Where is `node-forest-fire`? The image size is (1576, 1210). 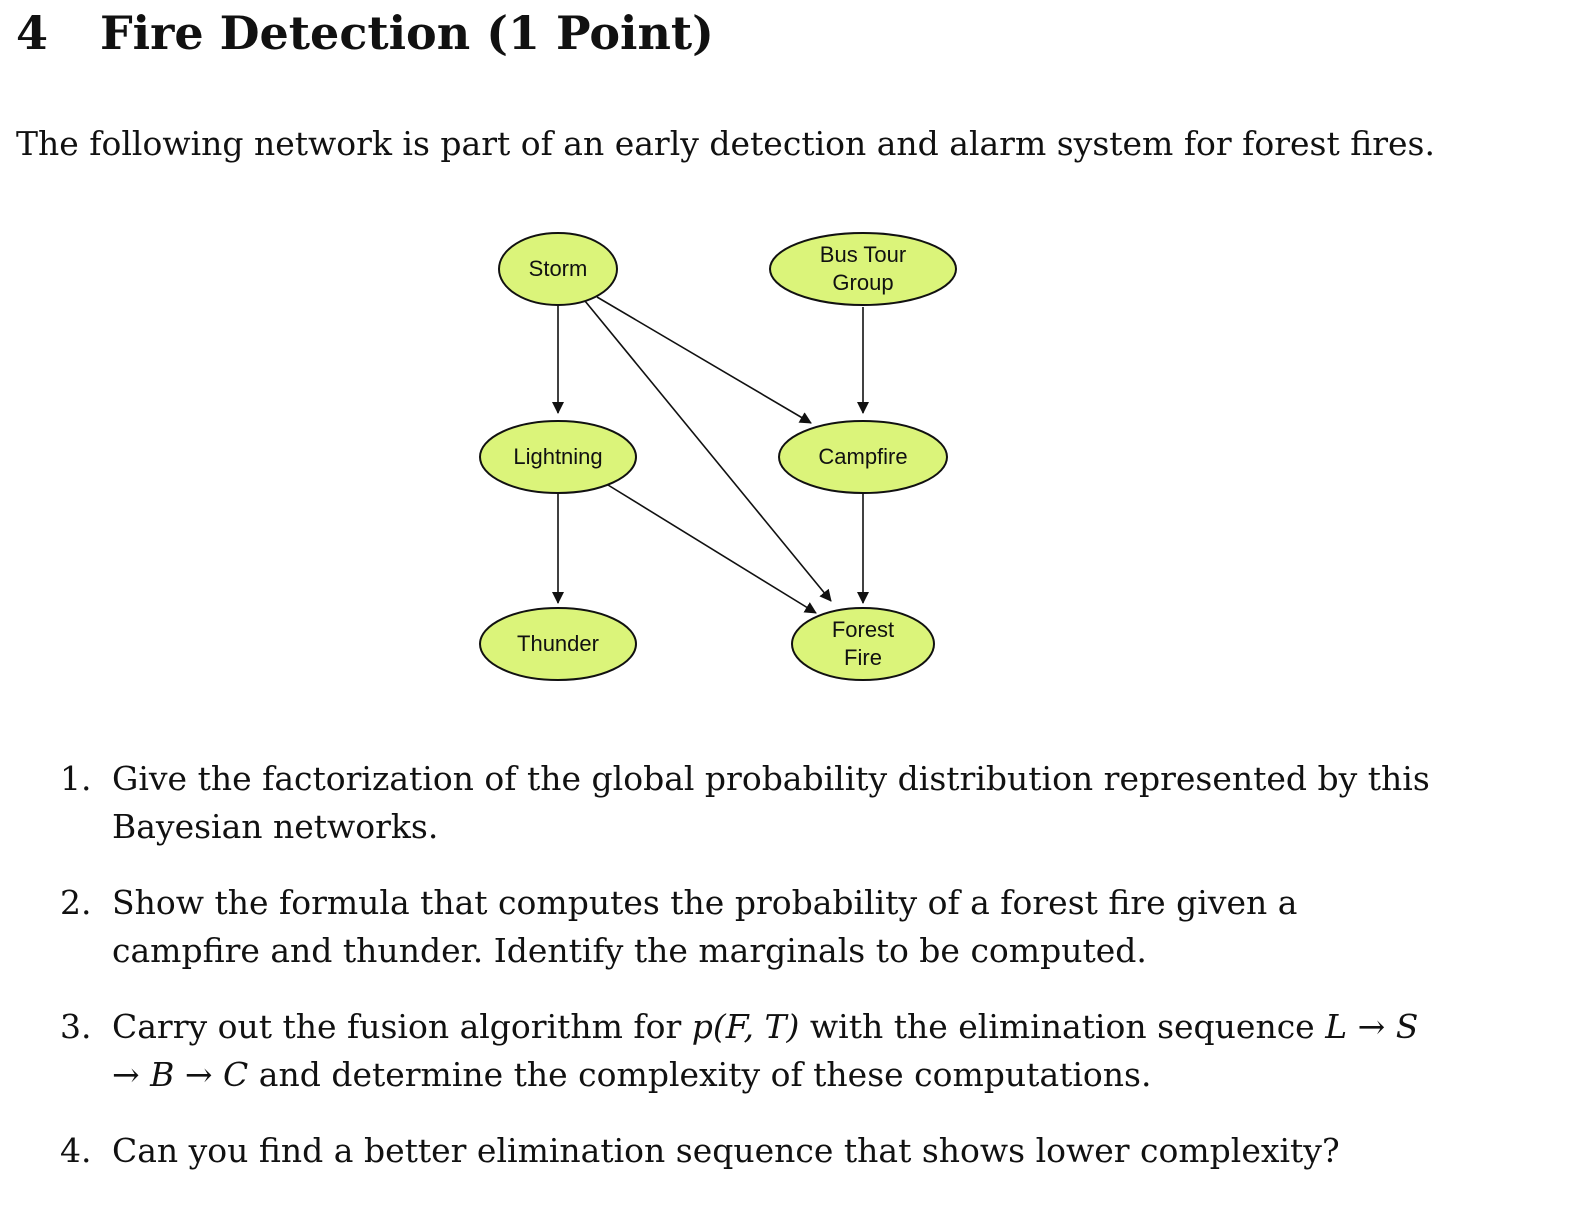
node-forest-fire is located at coordinates (863, 644).